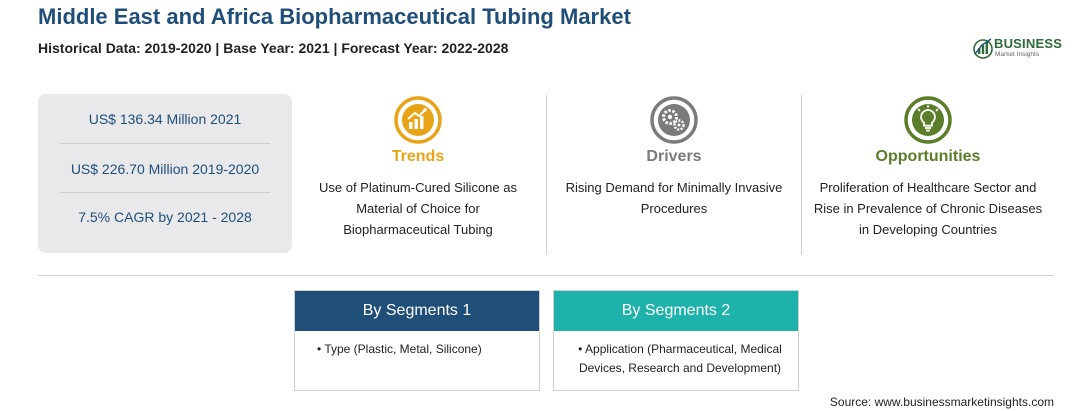 The height and width of the screenshot is (411, 1092). I want to click on trend-chart-icon, so click(418, 120).